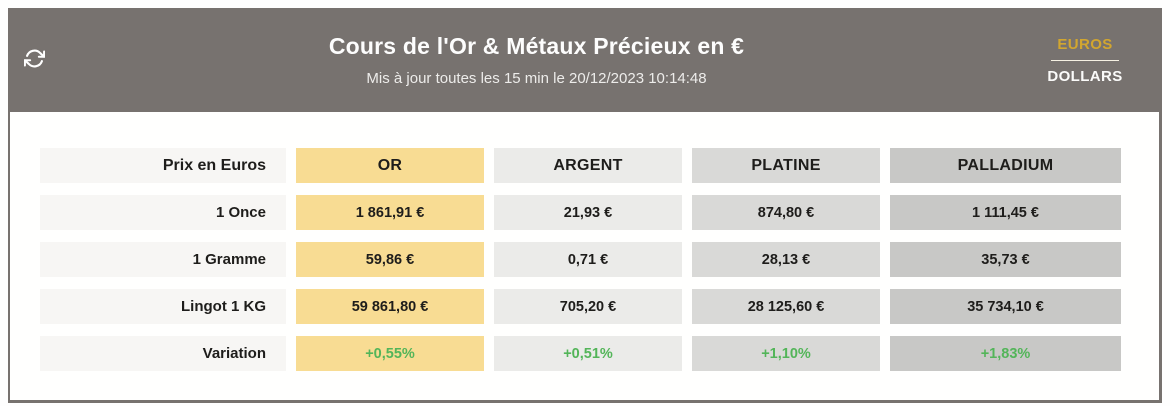 The image size is (1170, 406). I want to click on price-cell-gramme-argent: 0,71 €, so click(588, 259).